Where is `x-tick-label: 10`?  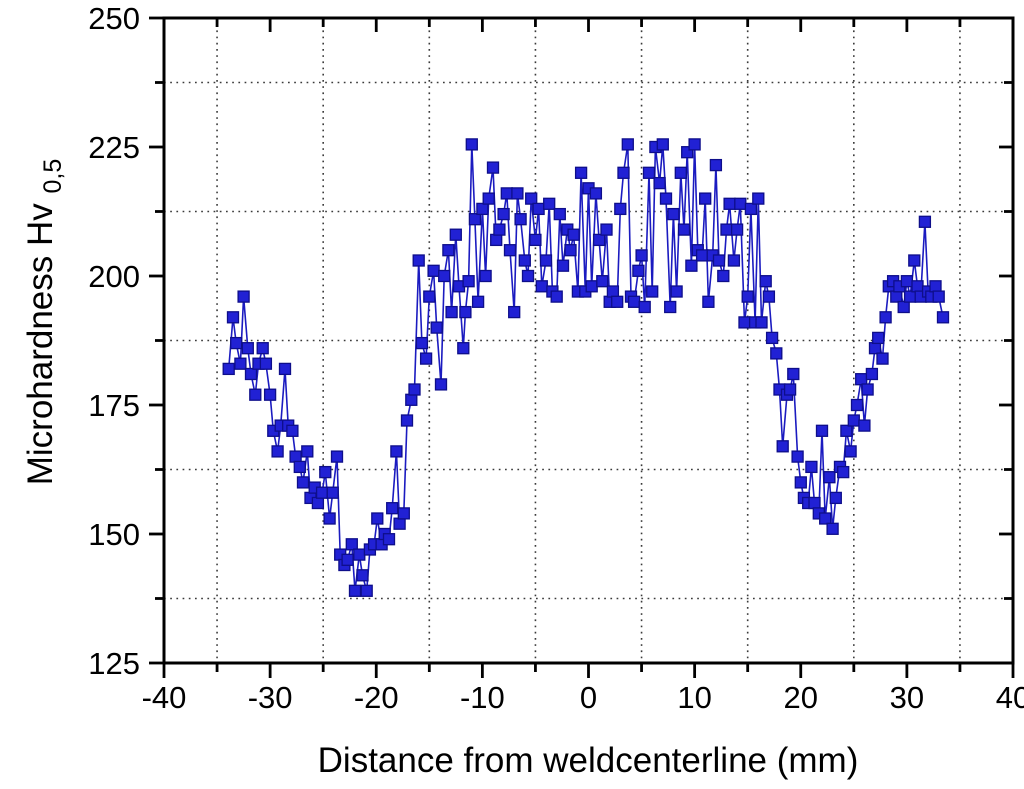
x-tick-label: 10 is located at coordinates (694, 697).